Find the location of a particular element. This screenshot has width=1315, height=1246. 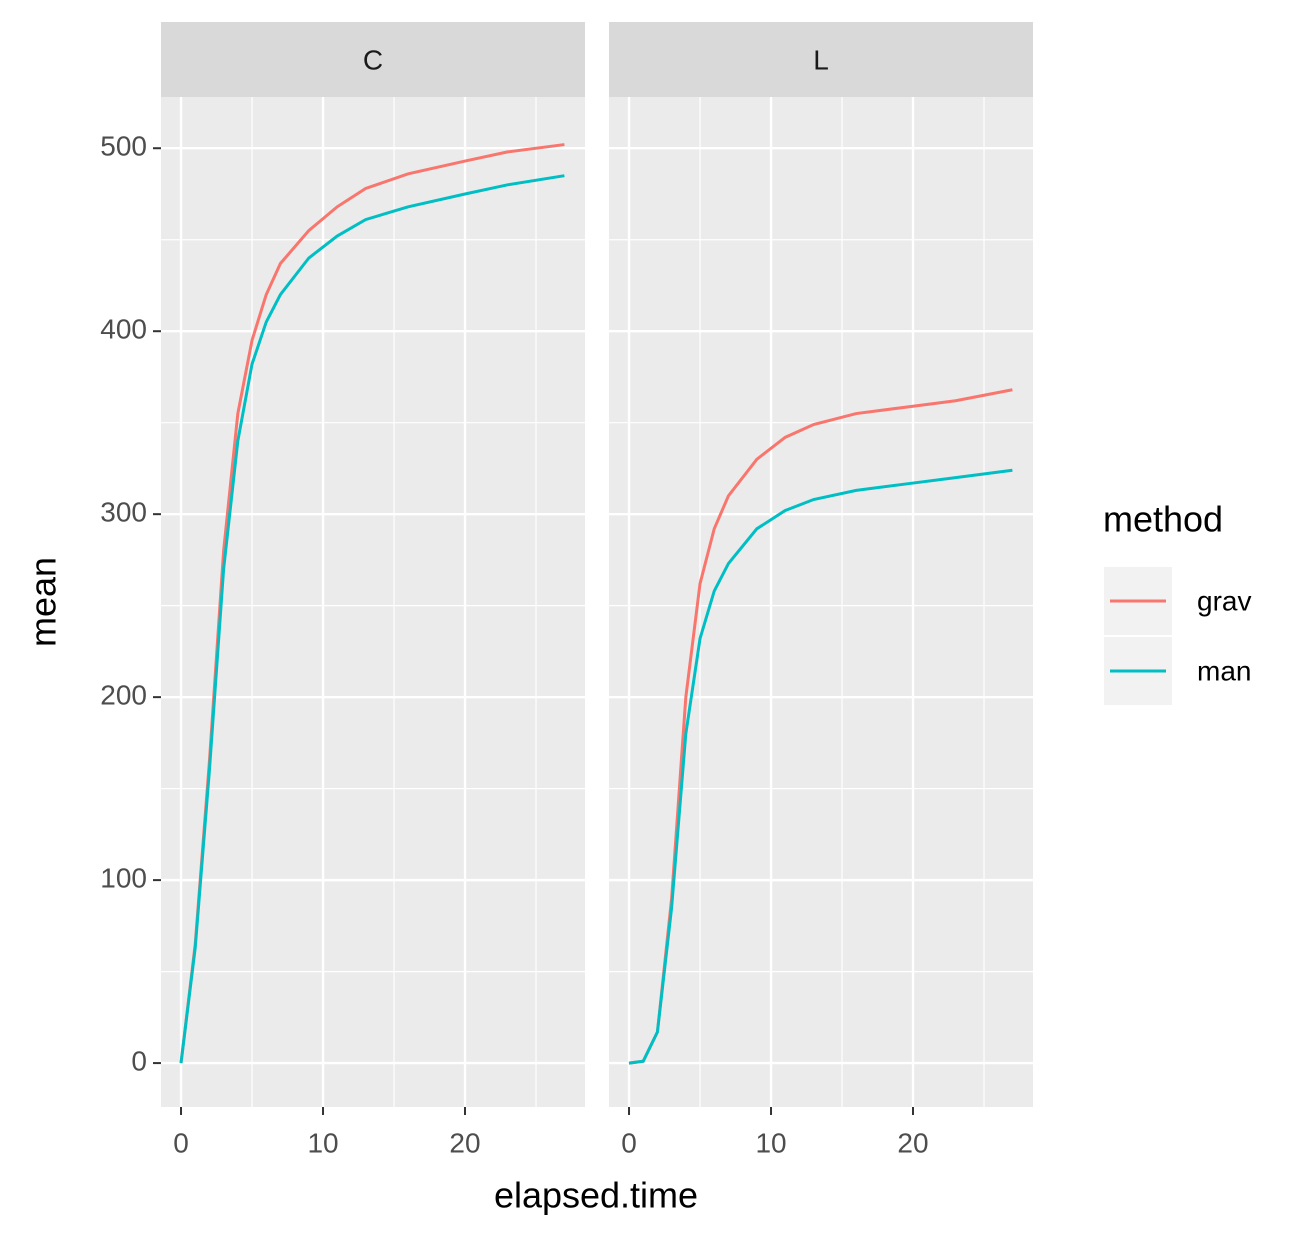

x-axis-title: elapsed.time is located at coordinates (596, 1195).